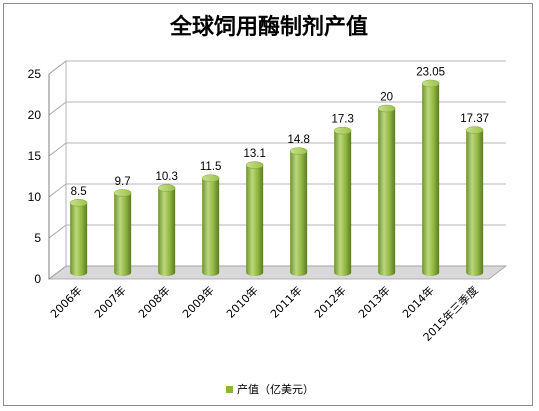 The image size is (539, 411). Describe the element at coordinates (298, 140) in the screenshot. I see `data-label: 14.8` at that location.